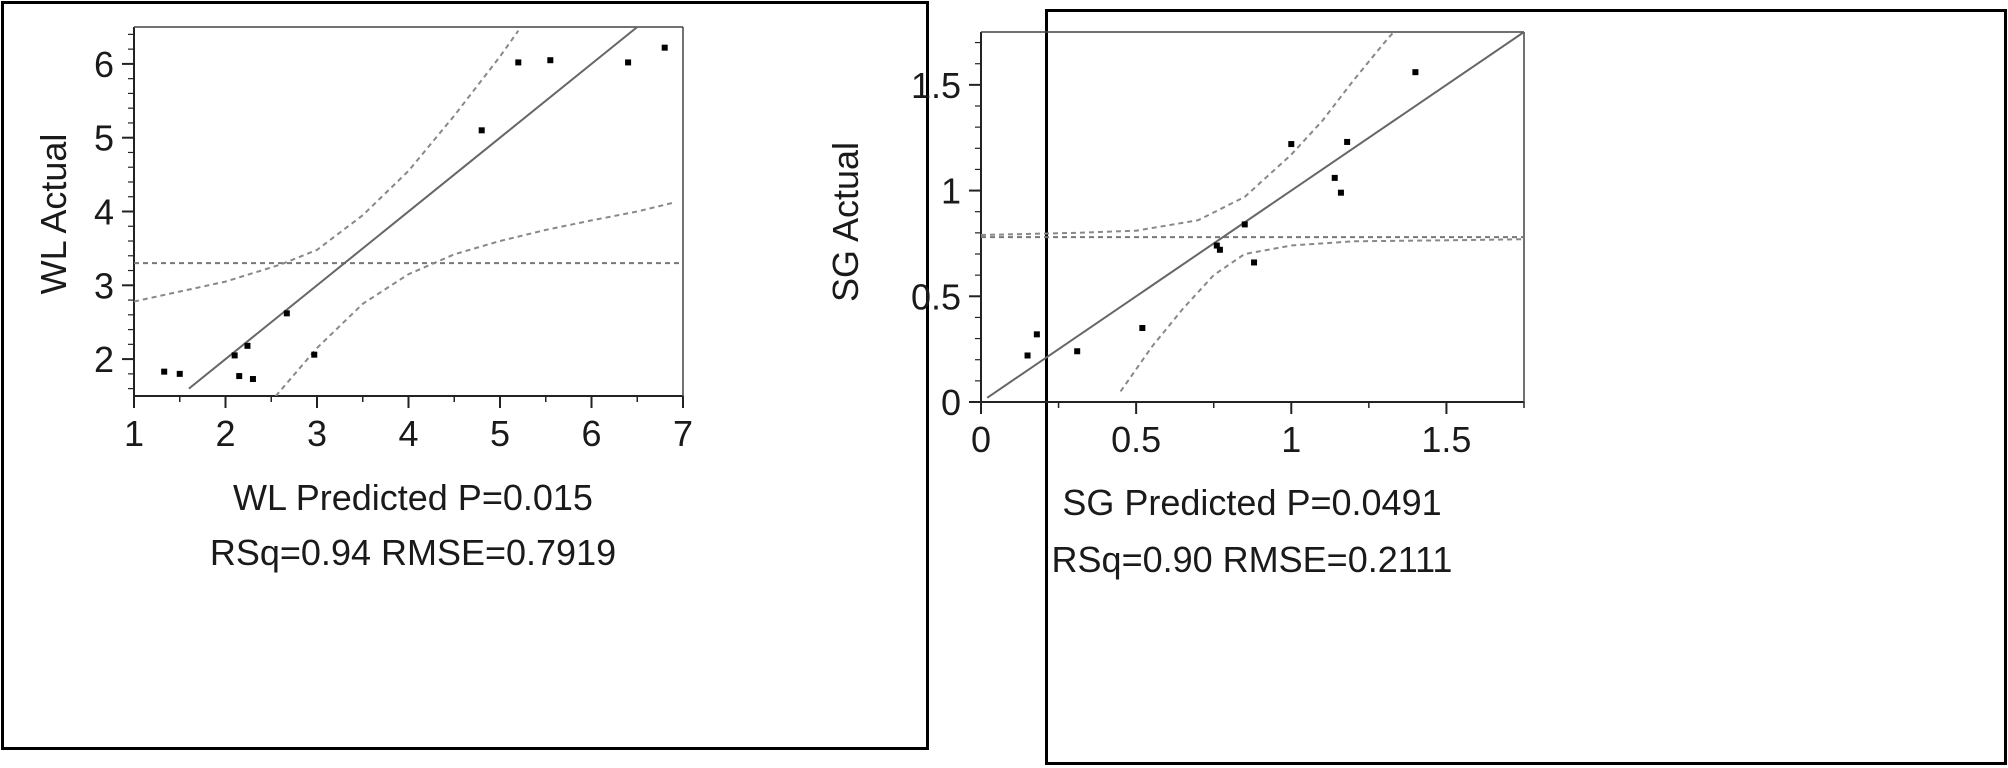 Image resolution: width=2008 pixels, height=768 pixels. What do you see at coordinates (845, 222) in the screenshot?
I see `sg-y-axis-label: SG Actual` at bounding box center [845, 222].